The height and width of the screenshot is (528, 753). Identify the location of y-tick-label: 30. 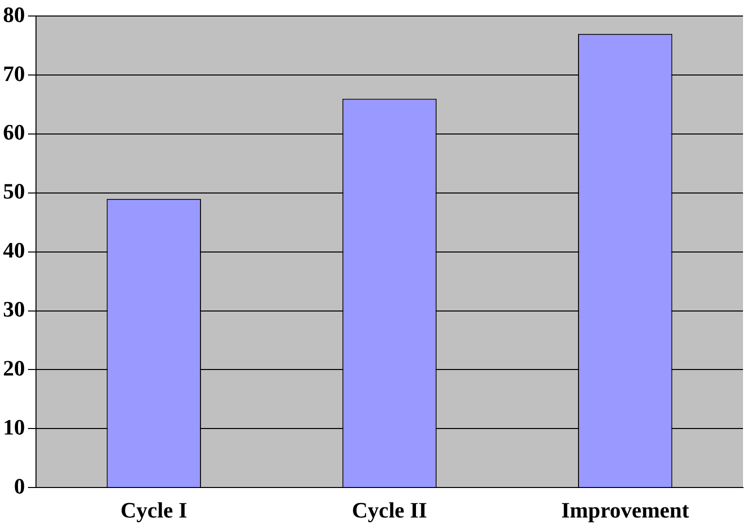
(14, 309).